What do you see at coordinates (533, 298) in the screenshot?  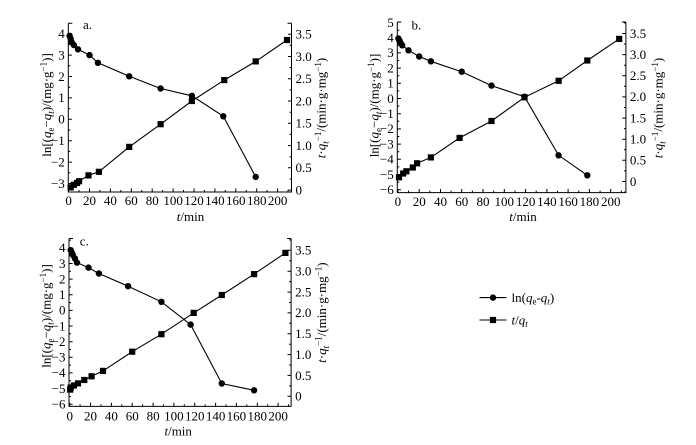 I see `svg-text: ln(qe​-qt​)` at bounding box center [533, 298].